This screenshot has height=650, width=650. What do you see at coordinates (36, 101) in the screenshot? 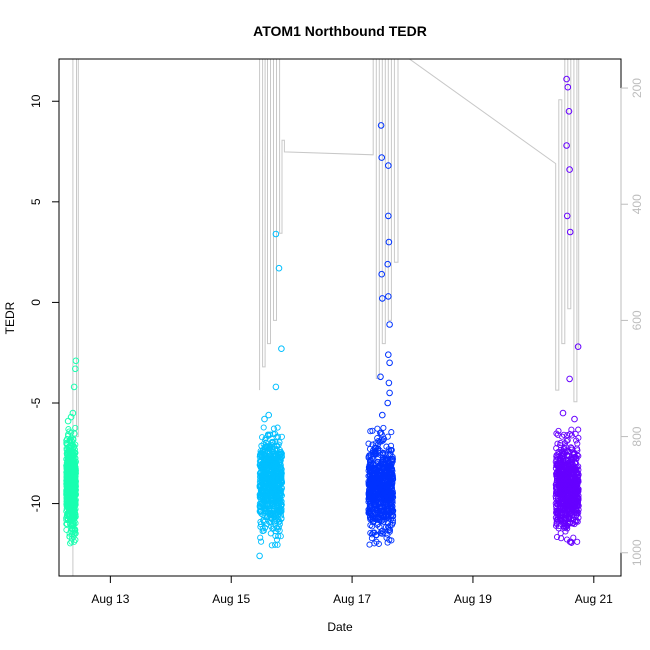
I see `y-tick-label: 10` at bounding box center [36, 101].